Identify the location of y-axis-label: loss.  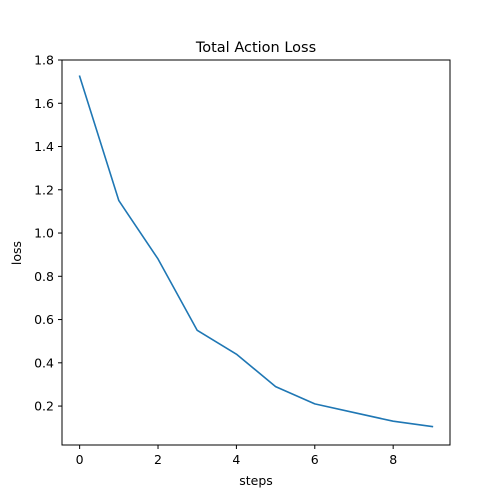
(16, 253).